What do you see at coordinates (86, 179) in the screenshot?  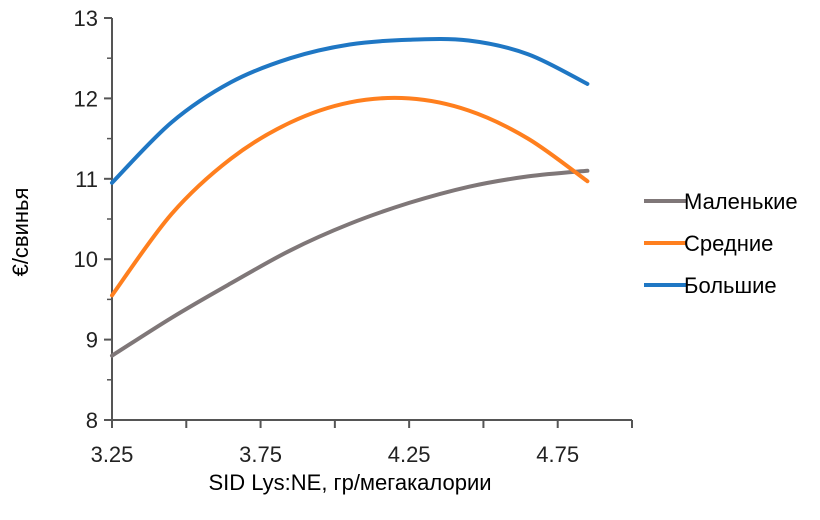 I see `y-tick-label: 11` at bounding box center [86, 179].